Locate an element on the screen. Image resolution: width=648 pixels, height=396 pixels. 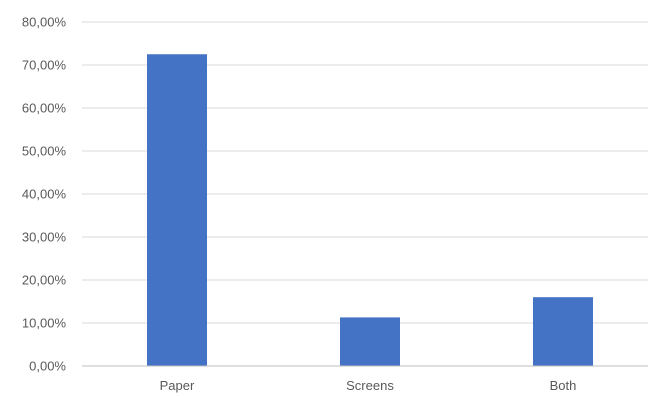
bar-screens is located at coordinates (370, 341).